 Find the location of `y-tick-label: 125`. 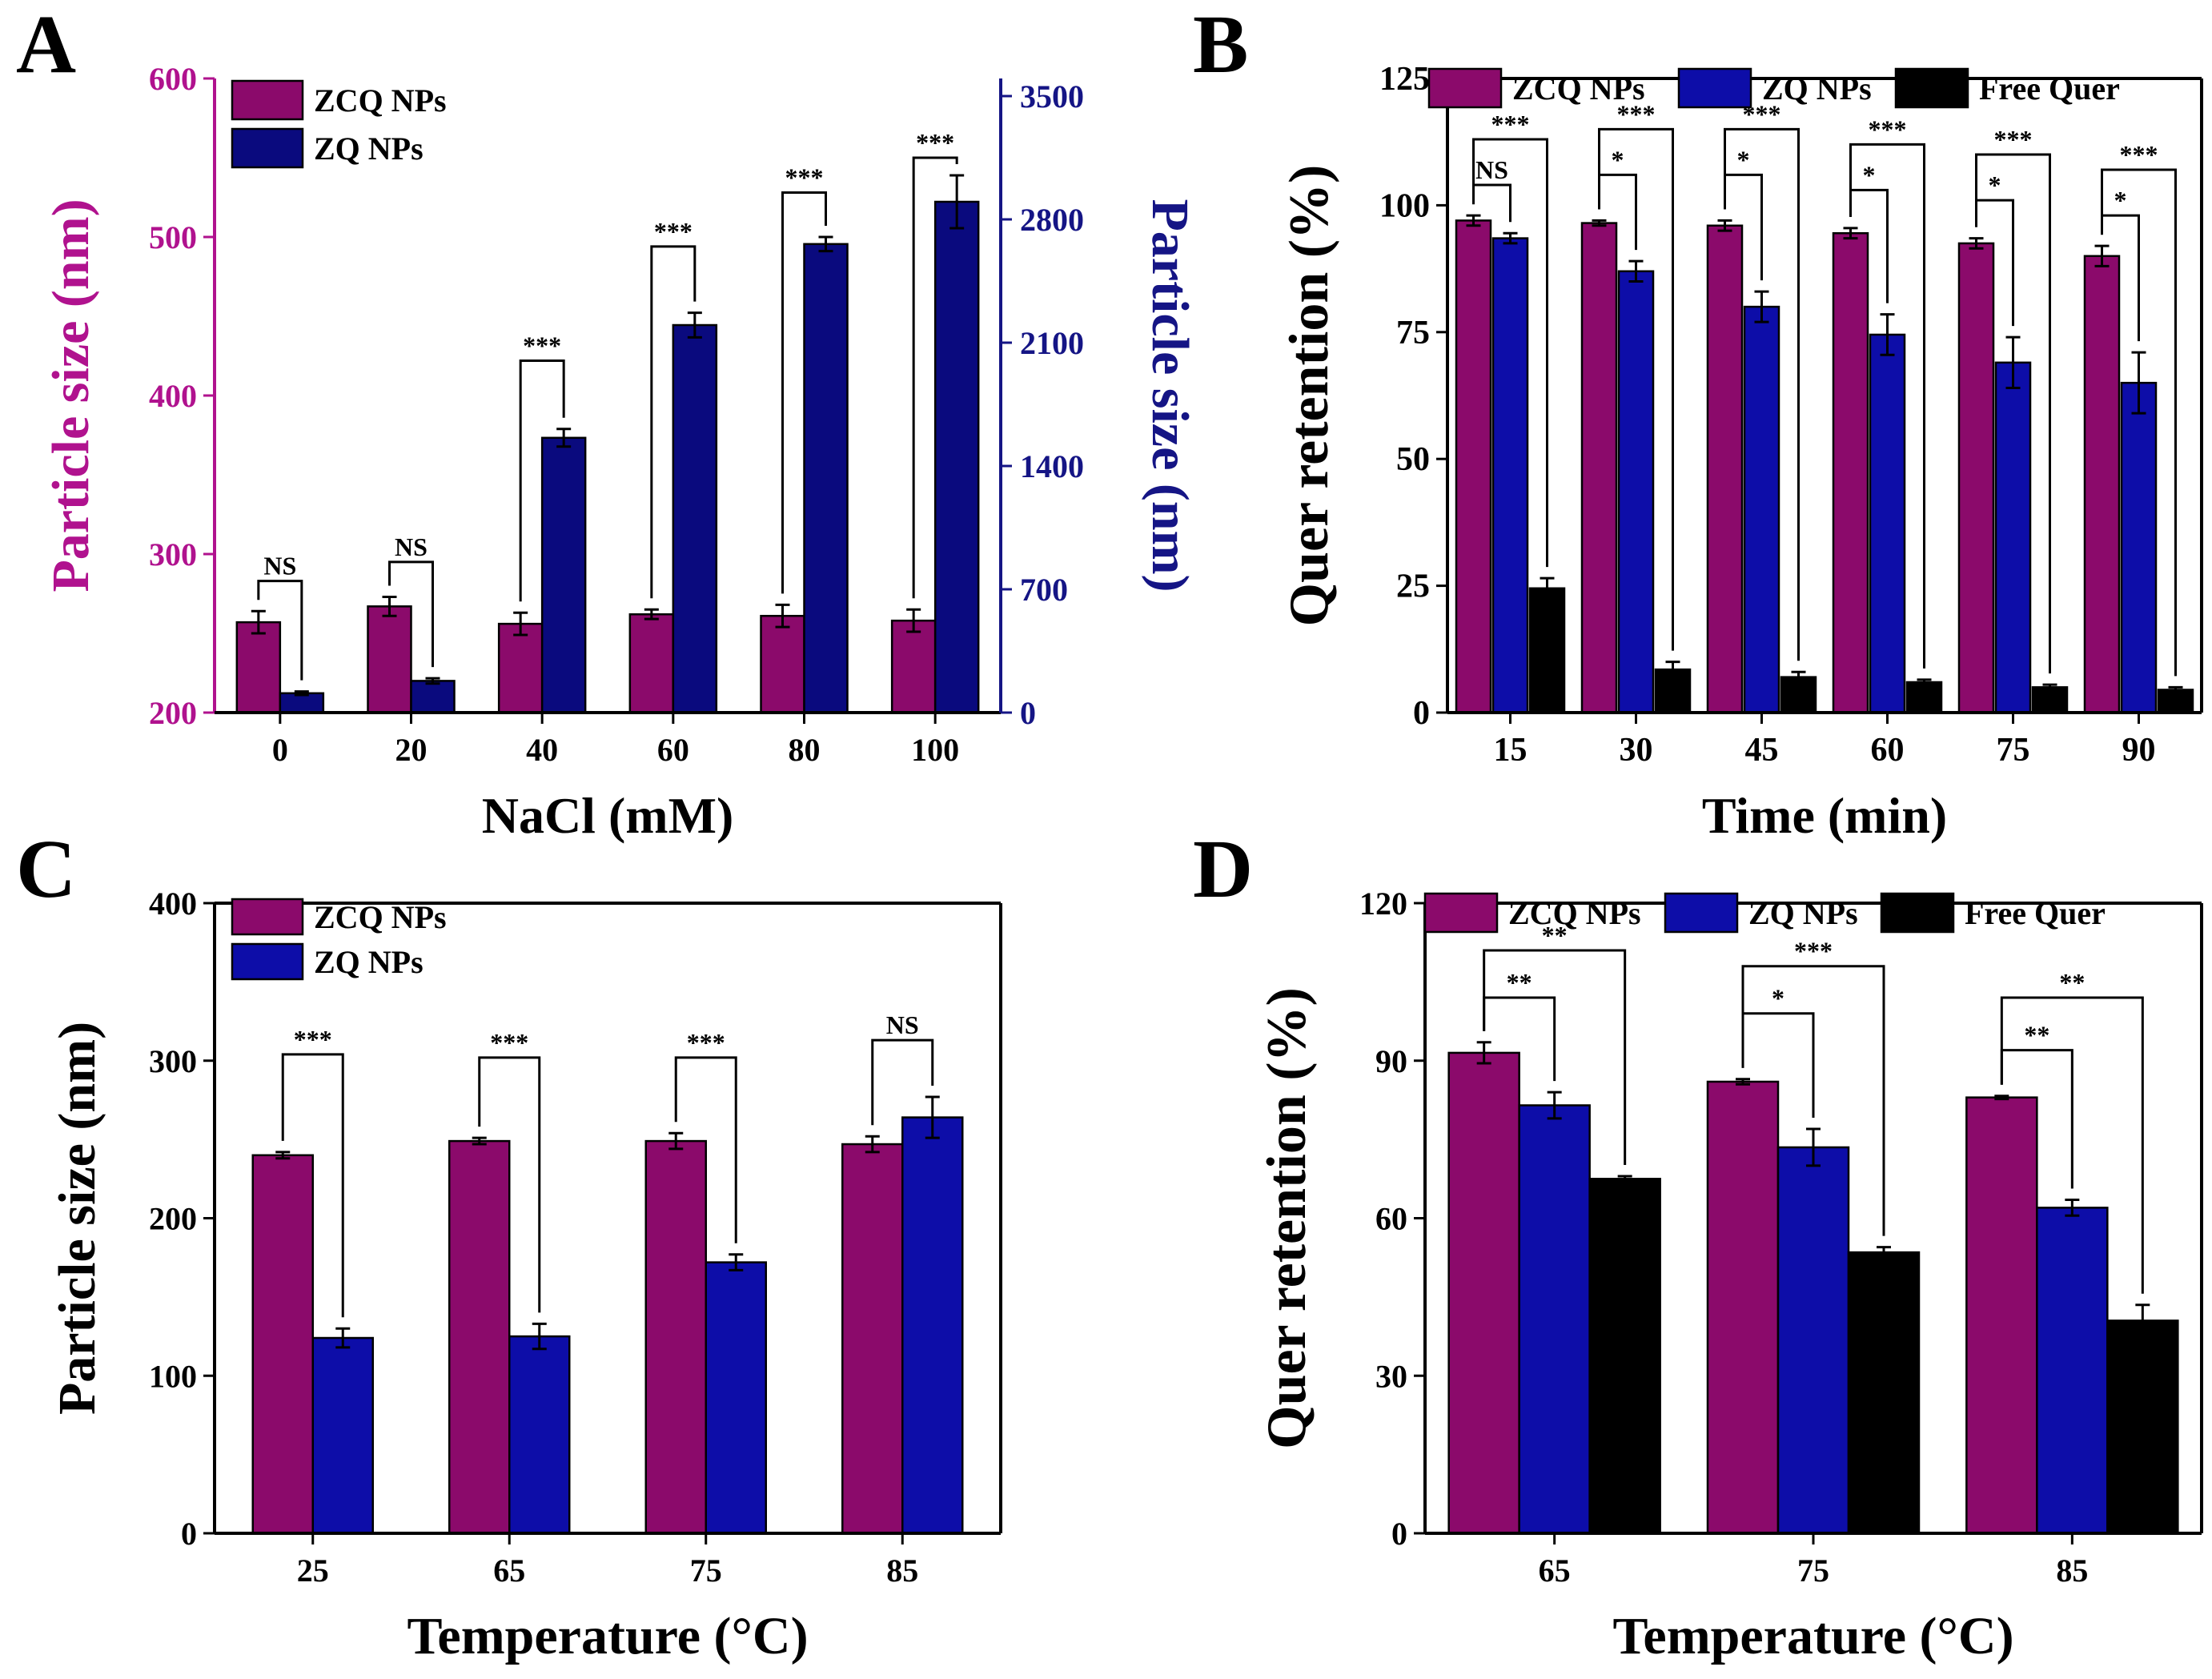

y-tick-label: 125 is located at coordinates (1404, 79).